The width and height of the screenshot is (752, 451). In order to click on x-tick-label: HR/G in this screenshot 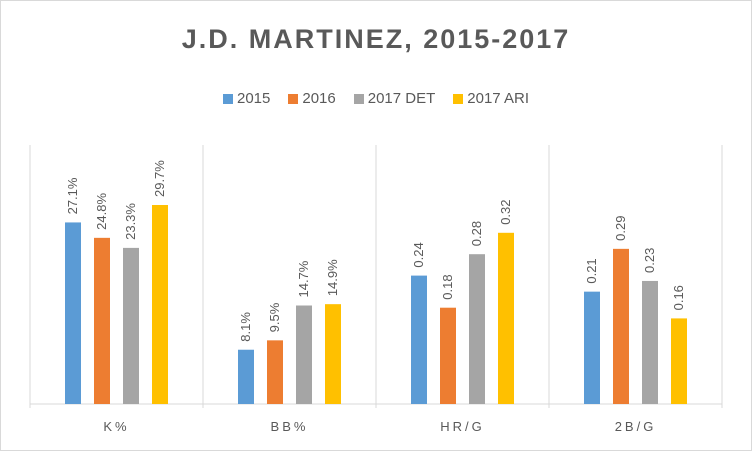, I will do `click(462, 426)`.